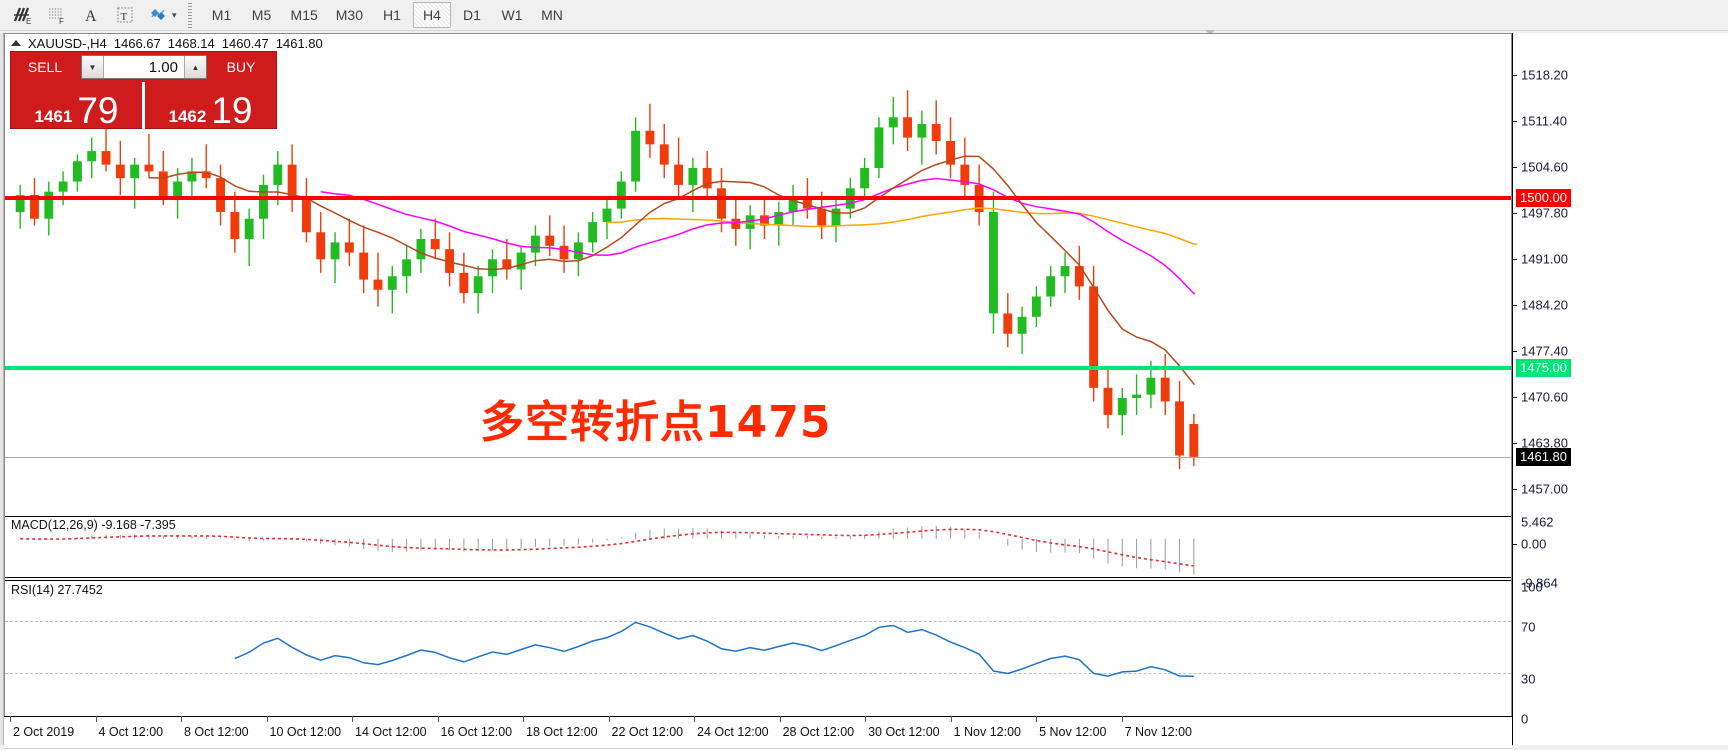 This screenshot has width=1728, height=750. Describe the element at coordinates (472, 15) in the screenshot. I see `timeframe-d1: D1` at that location.